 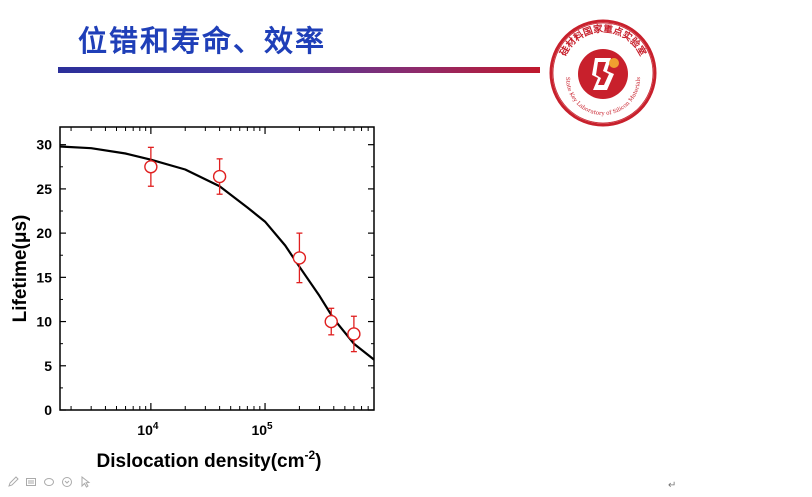 What do you see at coordinates (85, 482) in the screenshot?
I see `arrow-cursor-icon` at bounding box center [85, 482].